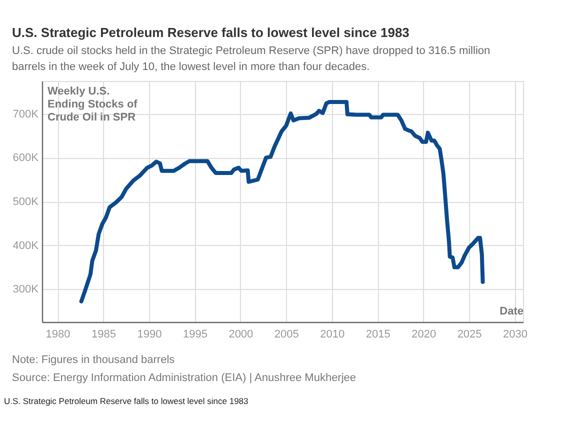  I want to click on x-axis-title: Date, so click(512, 312).